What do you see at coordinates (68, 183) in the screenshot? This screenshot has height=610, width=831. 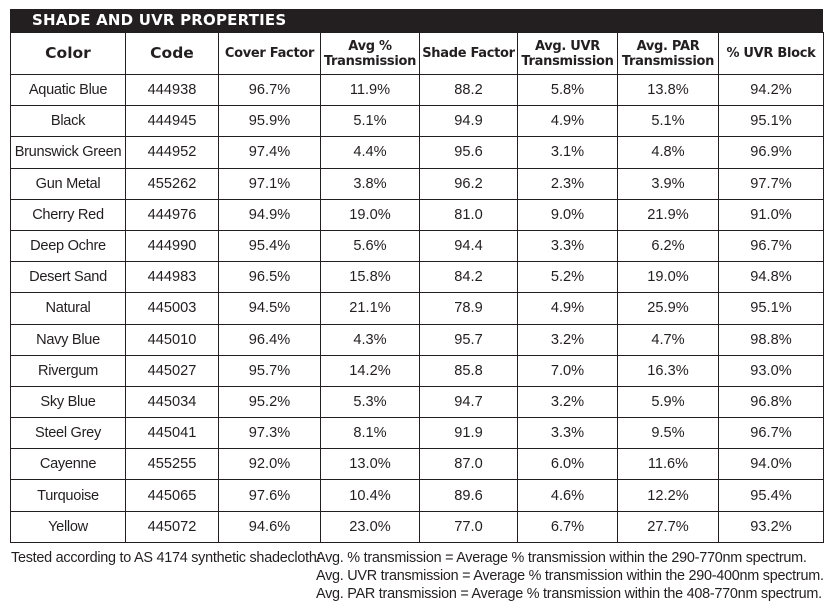 I see `cell-color: Gun Metal` at bounding box center [68, 183].